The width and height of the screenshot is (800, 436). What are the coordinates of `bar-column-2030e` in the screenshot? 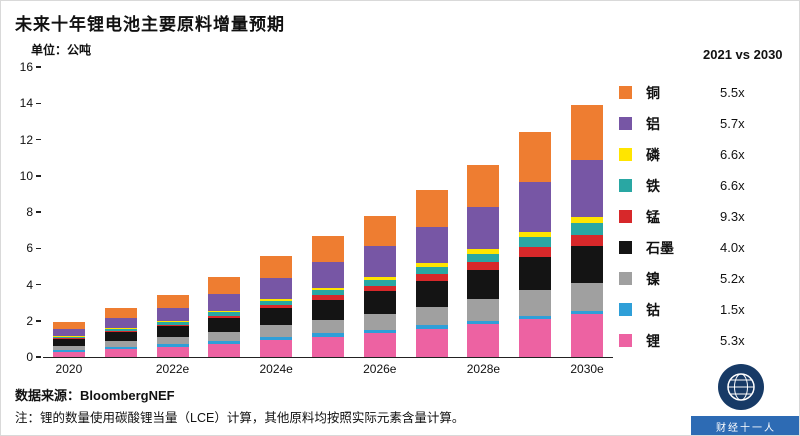 It's located at (587, 212).